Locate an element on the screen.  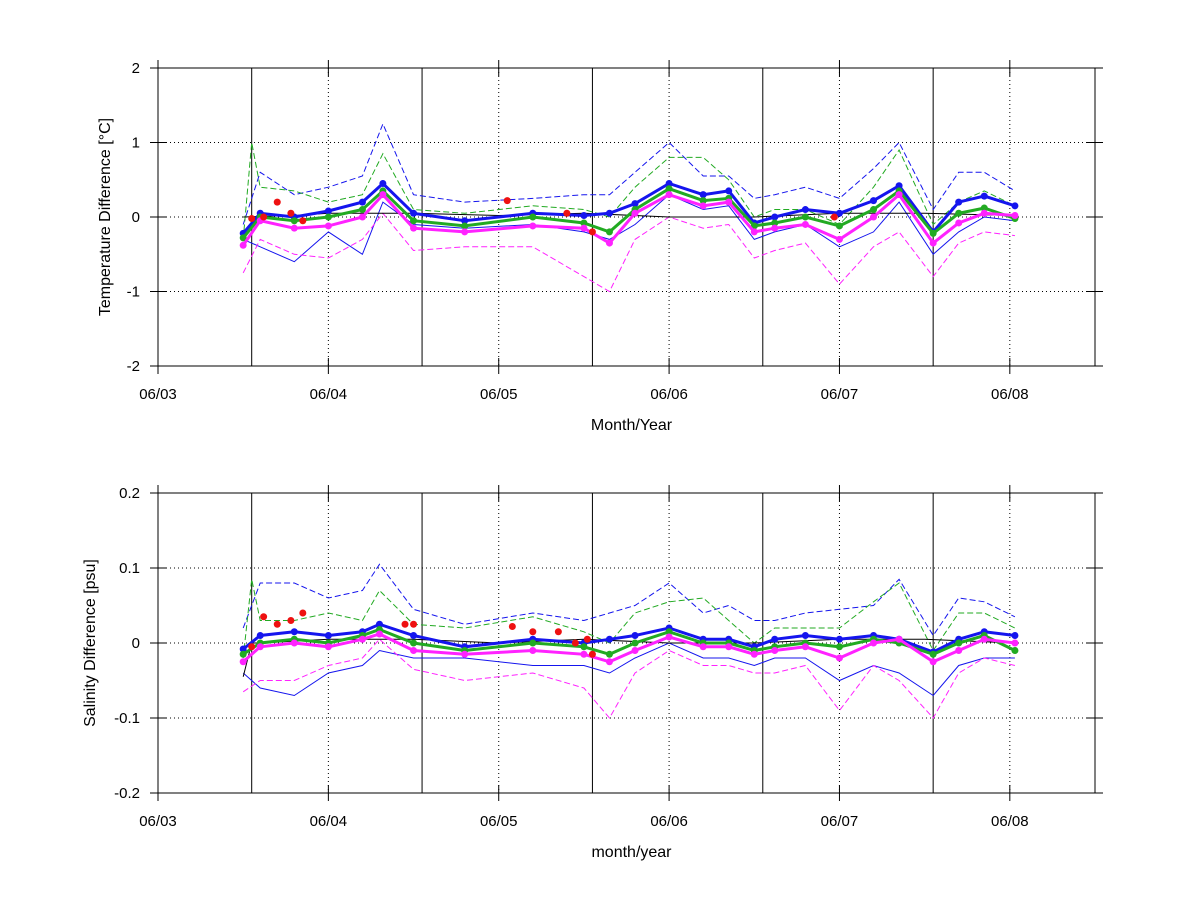
salinity-y-axis-label: Salinity Difference [psu] is located at coordinates (90, 643).